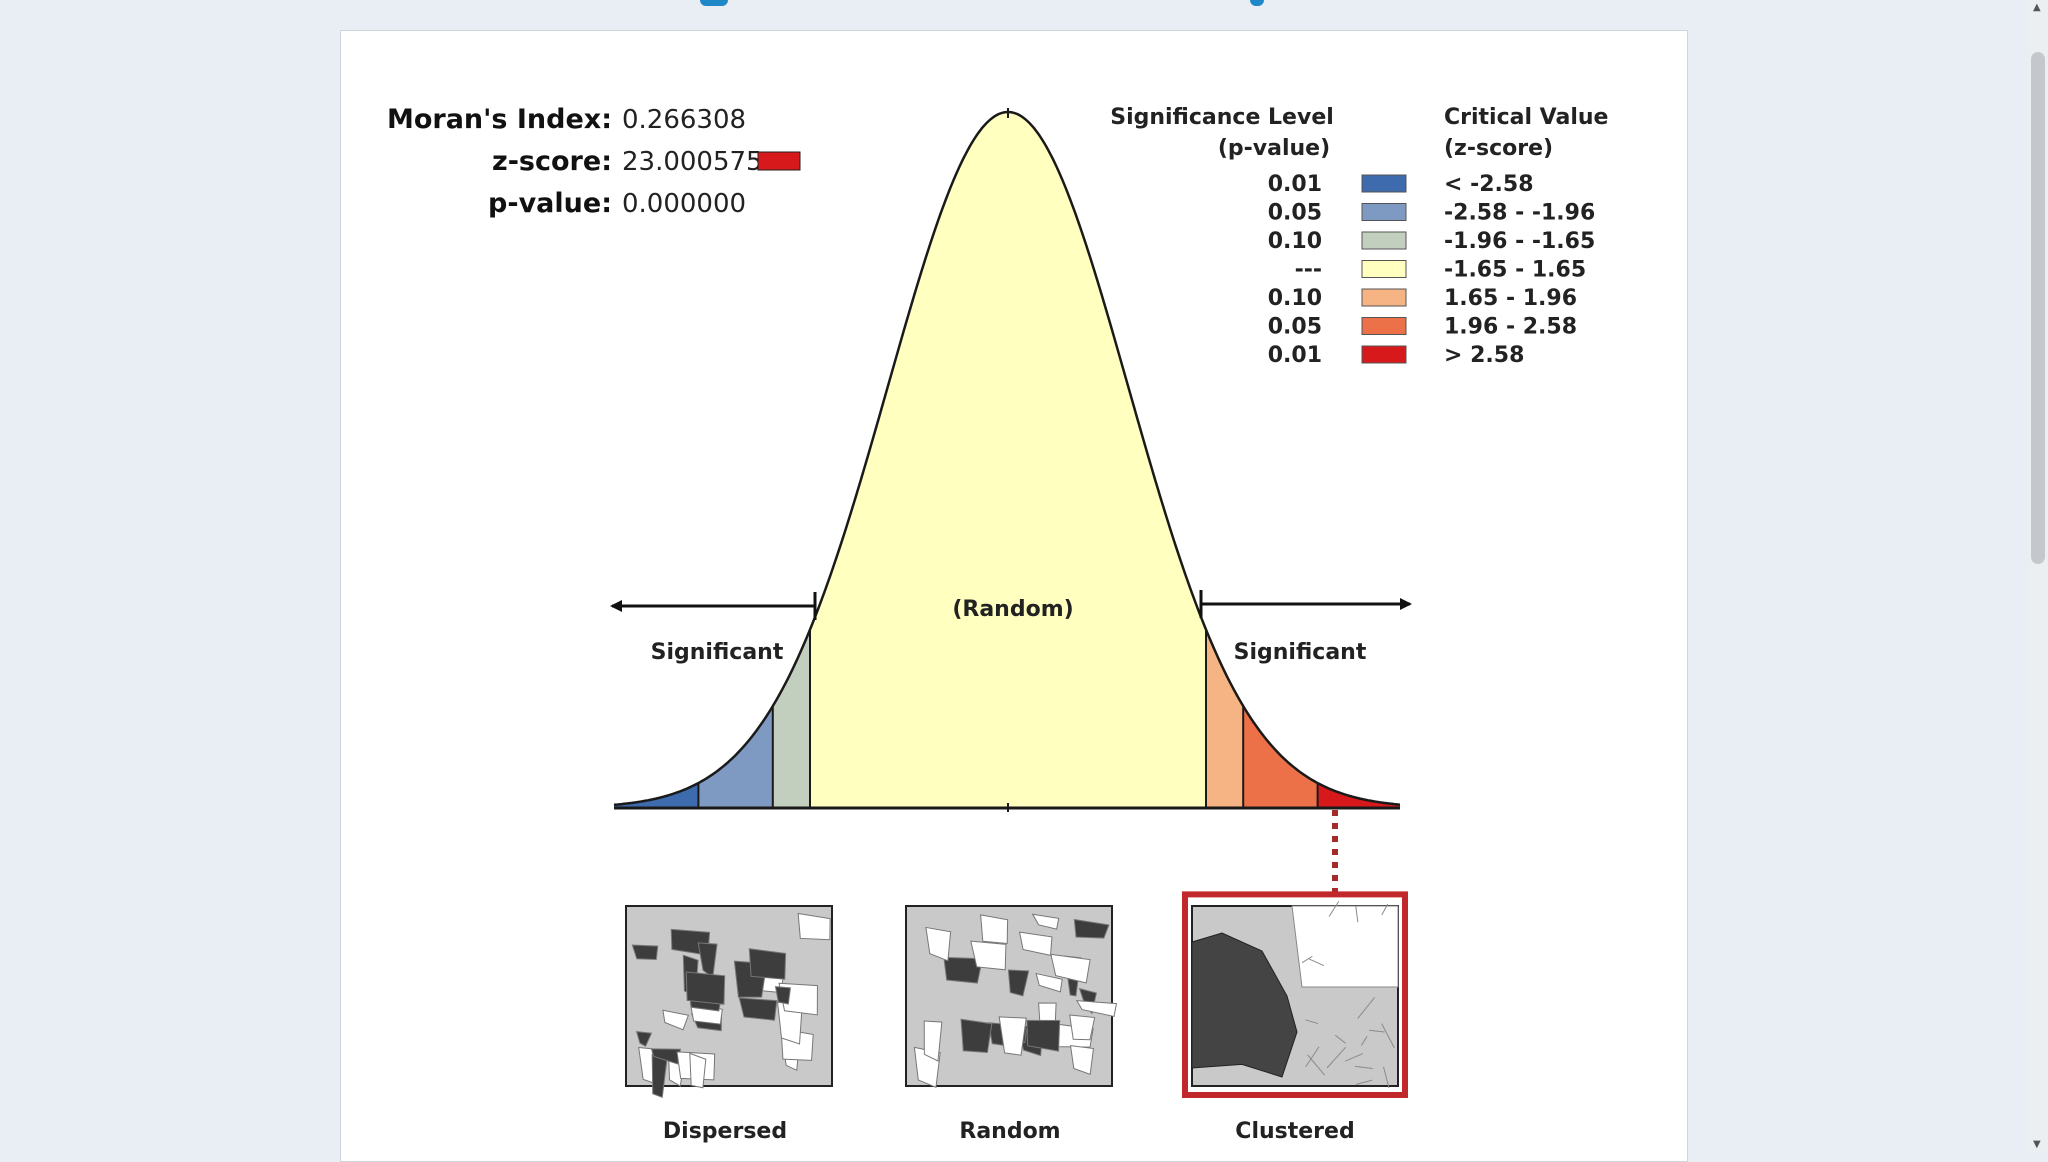 This screenshot has height=1162, width=2048. I want to click on left-significant-label: Significant, so click(717, 652).